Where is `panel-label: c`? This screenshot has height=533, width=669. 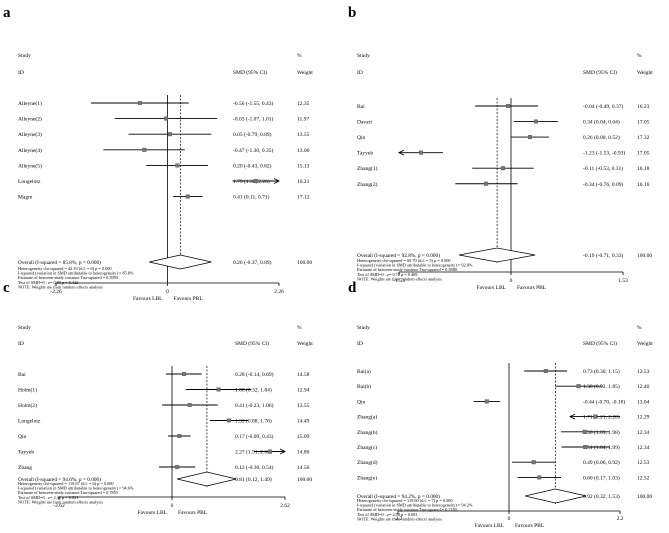
panel-label: c is located at coordinates (6, 288).